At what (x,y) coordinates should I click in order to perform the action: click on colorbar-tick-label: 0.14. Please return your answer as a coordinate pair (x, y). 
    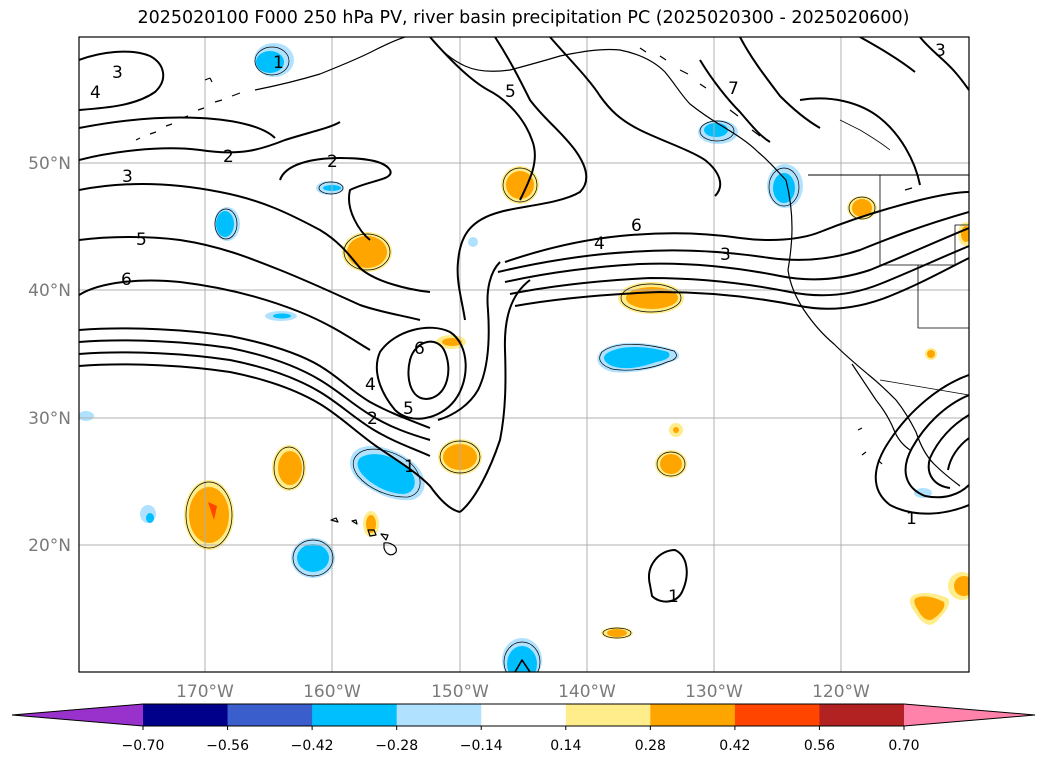
    Looking at the image, I should click on (565, 746).